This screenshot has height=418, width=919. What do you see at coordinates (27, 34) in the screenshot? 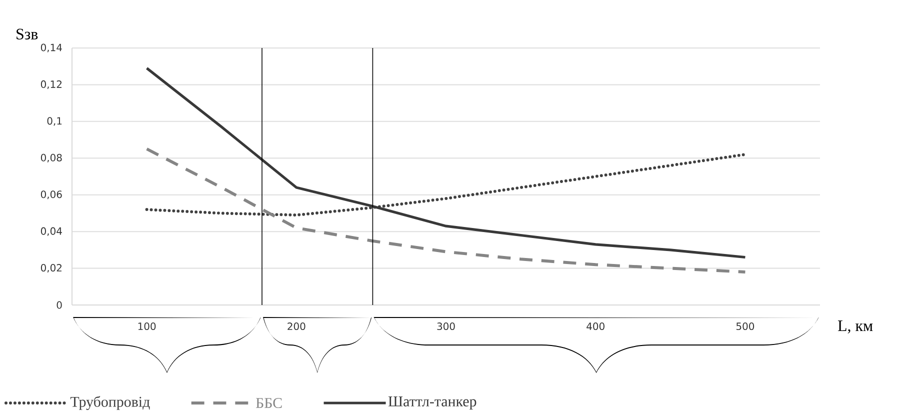
I see `y-axis-title: Sзв` at bounding box center [27, 34].